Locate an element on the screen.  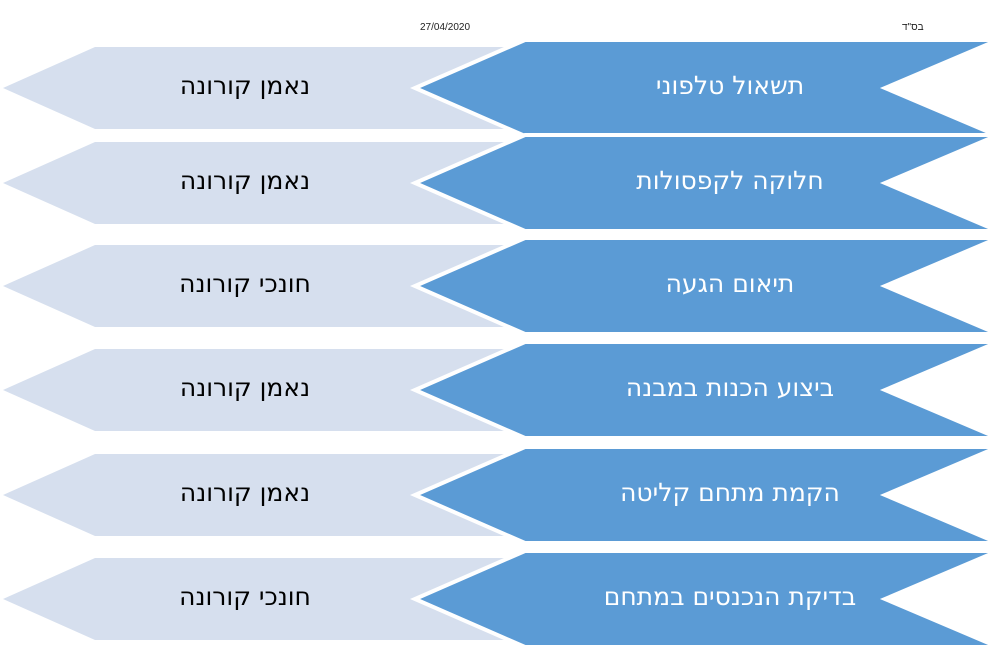
task-label: בדיקת הנכנסים במתחם is located at coordinates (730, 596).